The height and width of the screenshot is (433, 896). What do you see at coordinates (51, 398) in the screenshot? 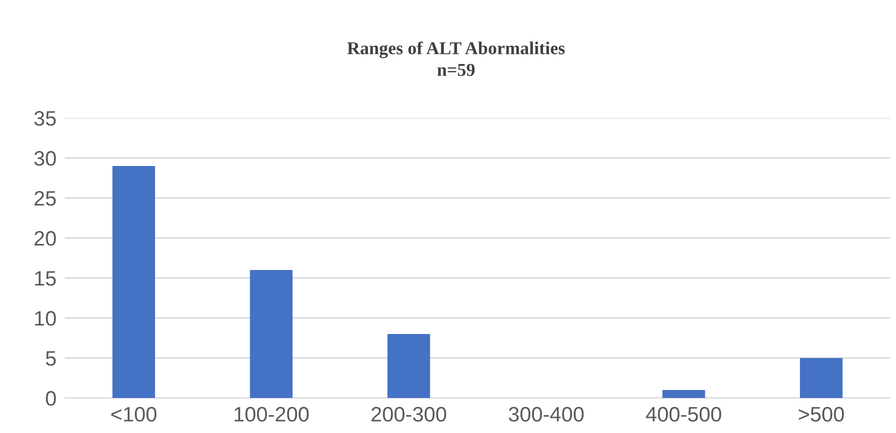
I see `y-tick-label: 0` at bounding box center [51, 398].